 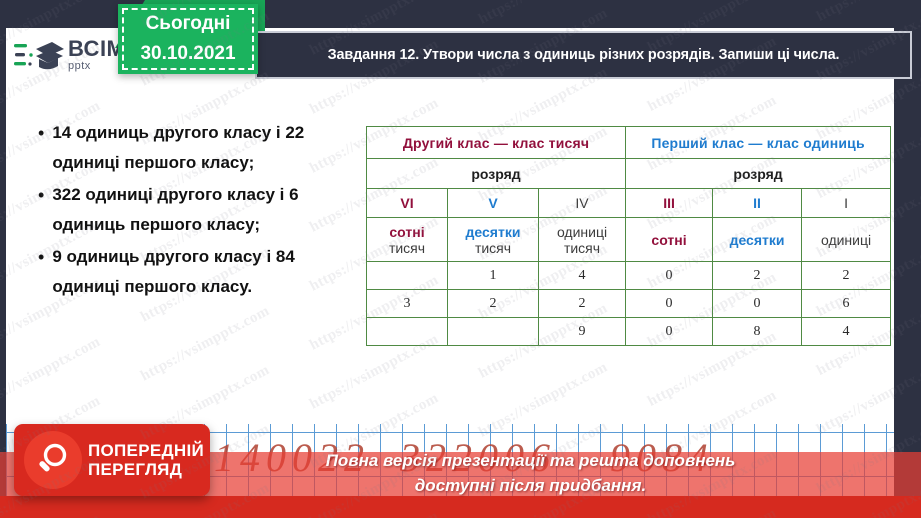 I want to click on table-row: 9 0 8 4, so click(x=629, y=331).